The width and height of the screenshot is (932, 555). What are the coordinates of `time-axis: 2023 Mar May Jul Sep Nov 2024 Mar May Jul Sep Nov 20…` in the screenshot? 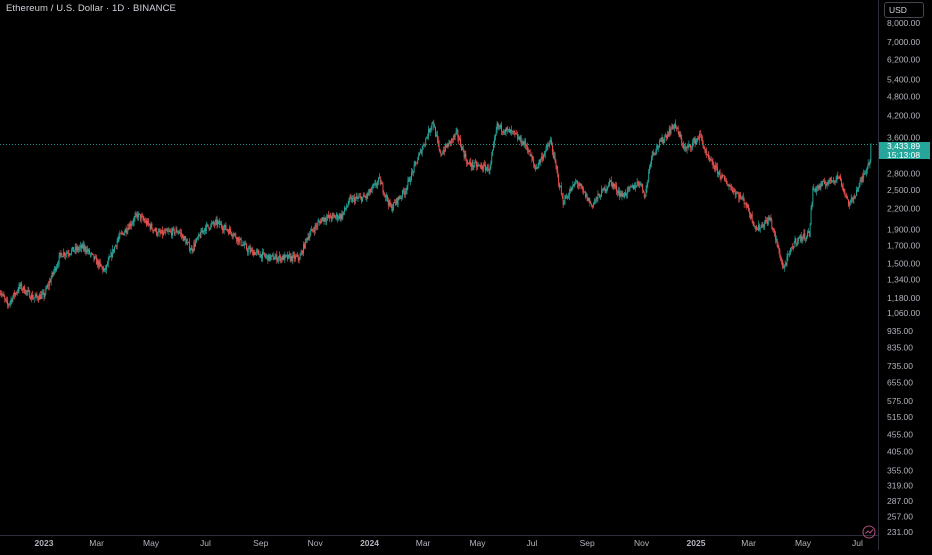 It's located at (439, 542).